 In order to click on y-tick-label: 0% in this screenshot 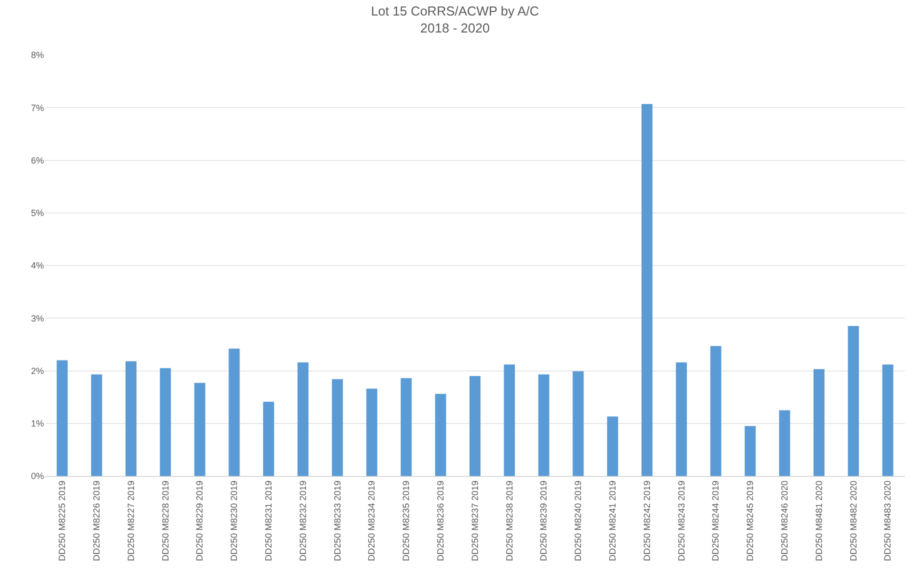, I will do `click(37, 476)`.